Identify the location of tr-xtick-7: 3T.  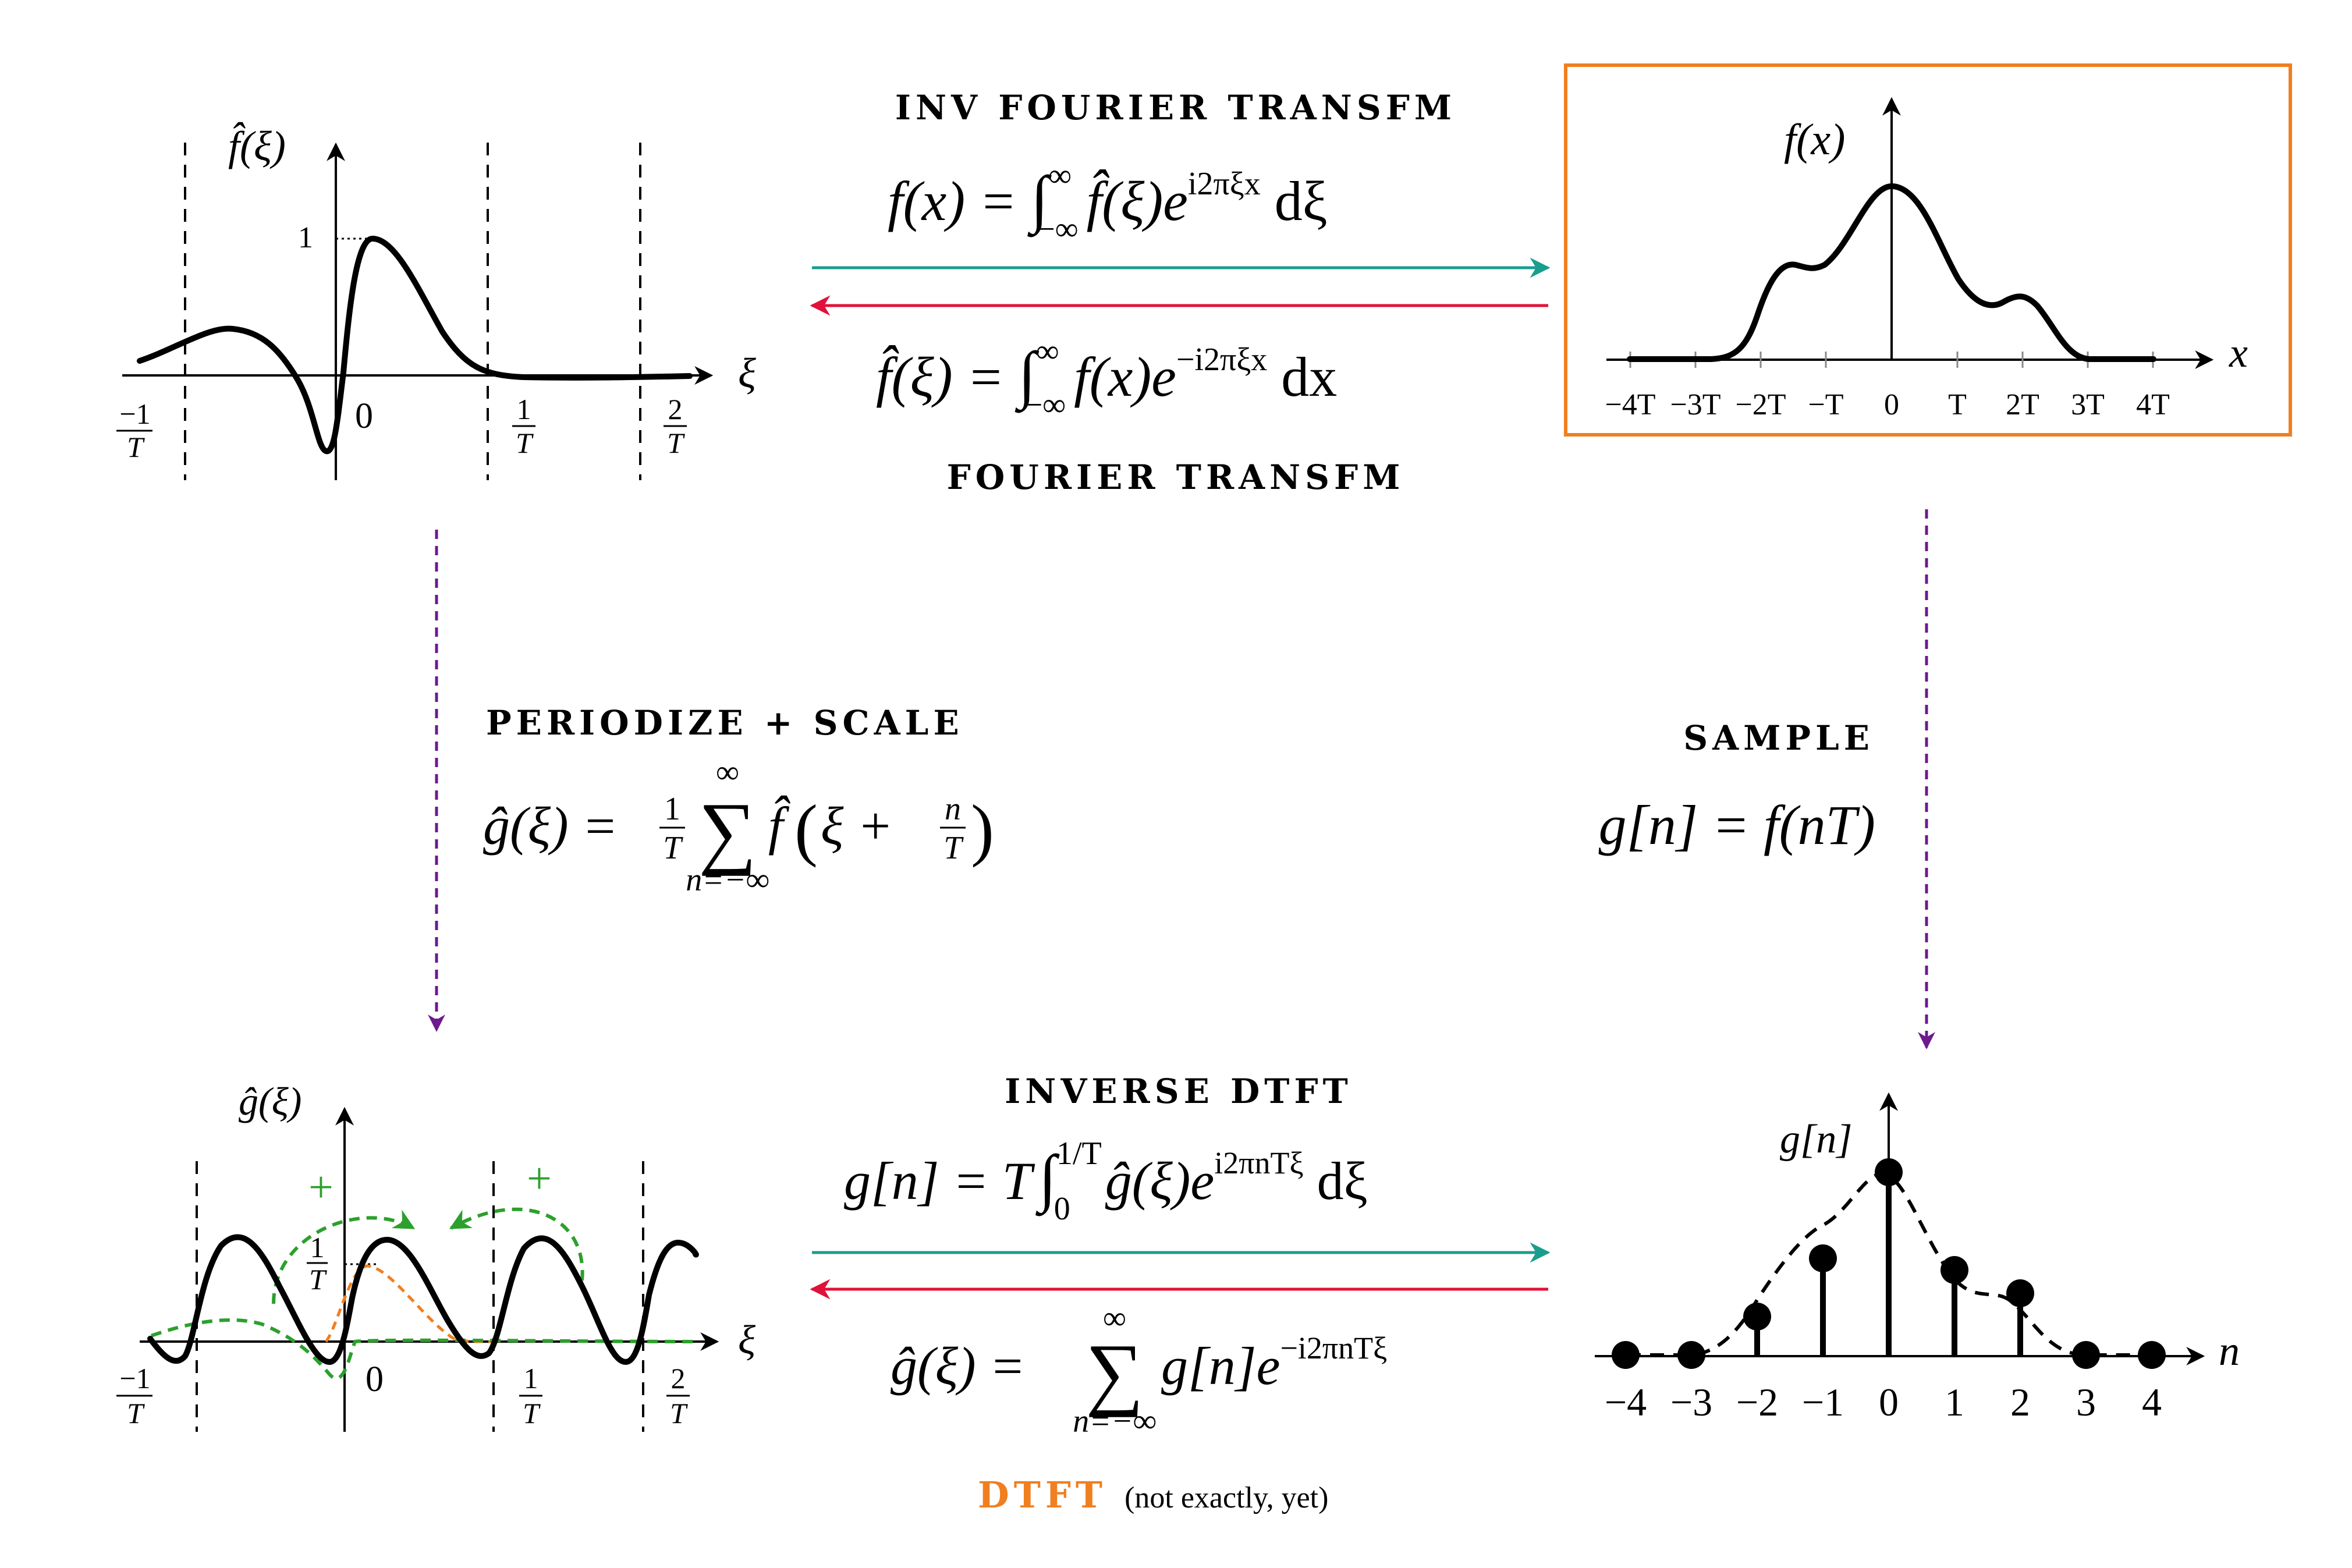
(2088, 404).